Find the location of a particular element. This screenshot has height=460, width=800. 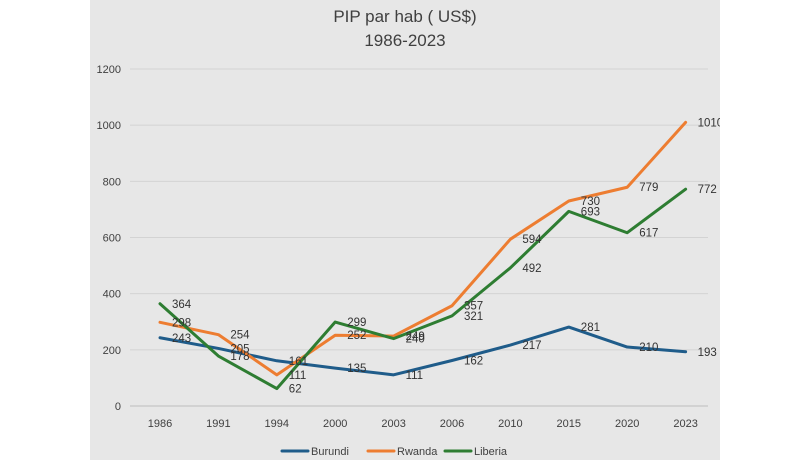

x-tick-label: 2000 is located at coordinates (335, 424).